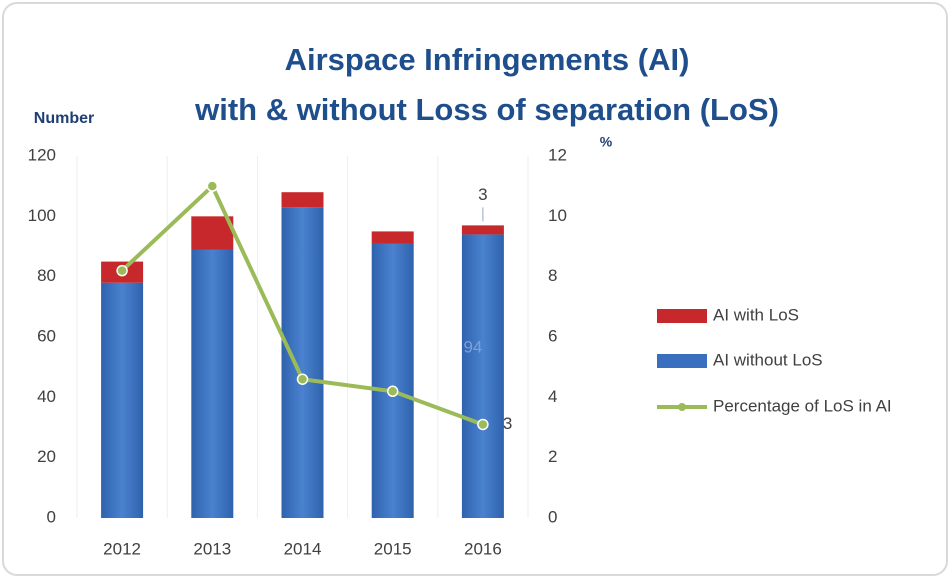 The image size is (951, 579). Describe the element at coordinates (42, 154) in the screenshot. I see `y-tick-label: 120` at that location.